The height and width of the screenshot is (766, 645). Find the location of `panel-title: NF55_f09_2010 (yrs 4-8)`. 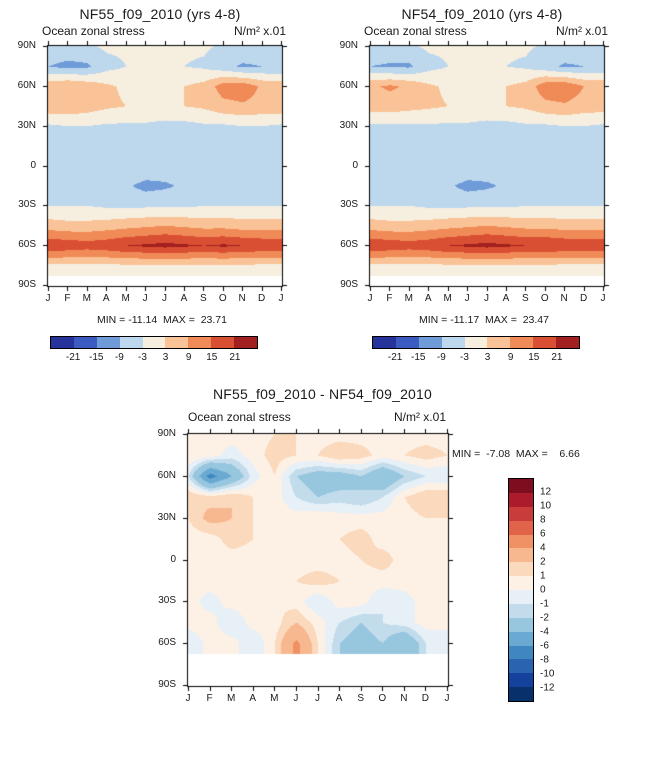

panel-title: NF55_f09_2010 (yrs 4-8) is located at coordinates (160, 14).